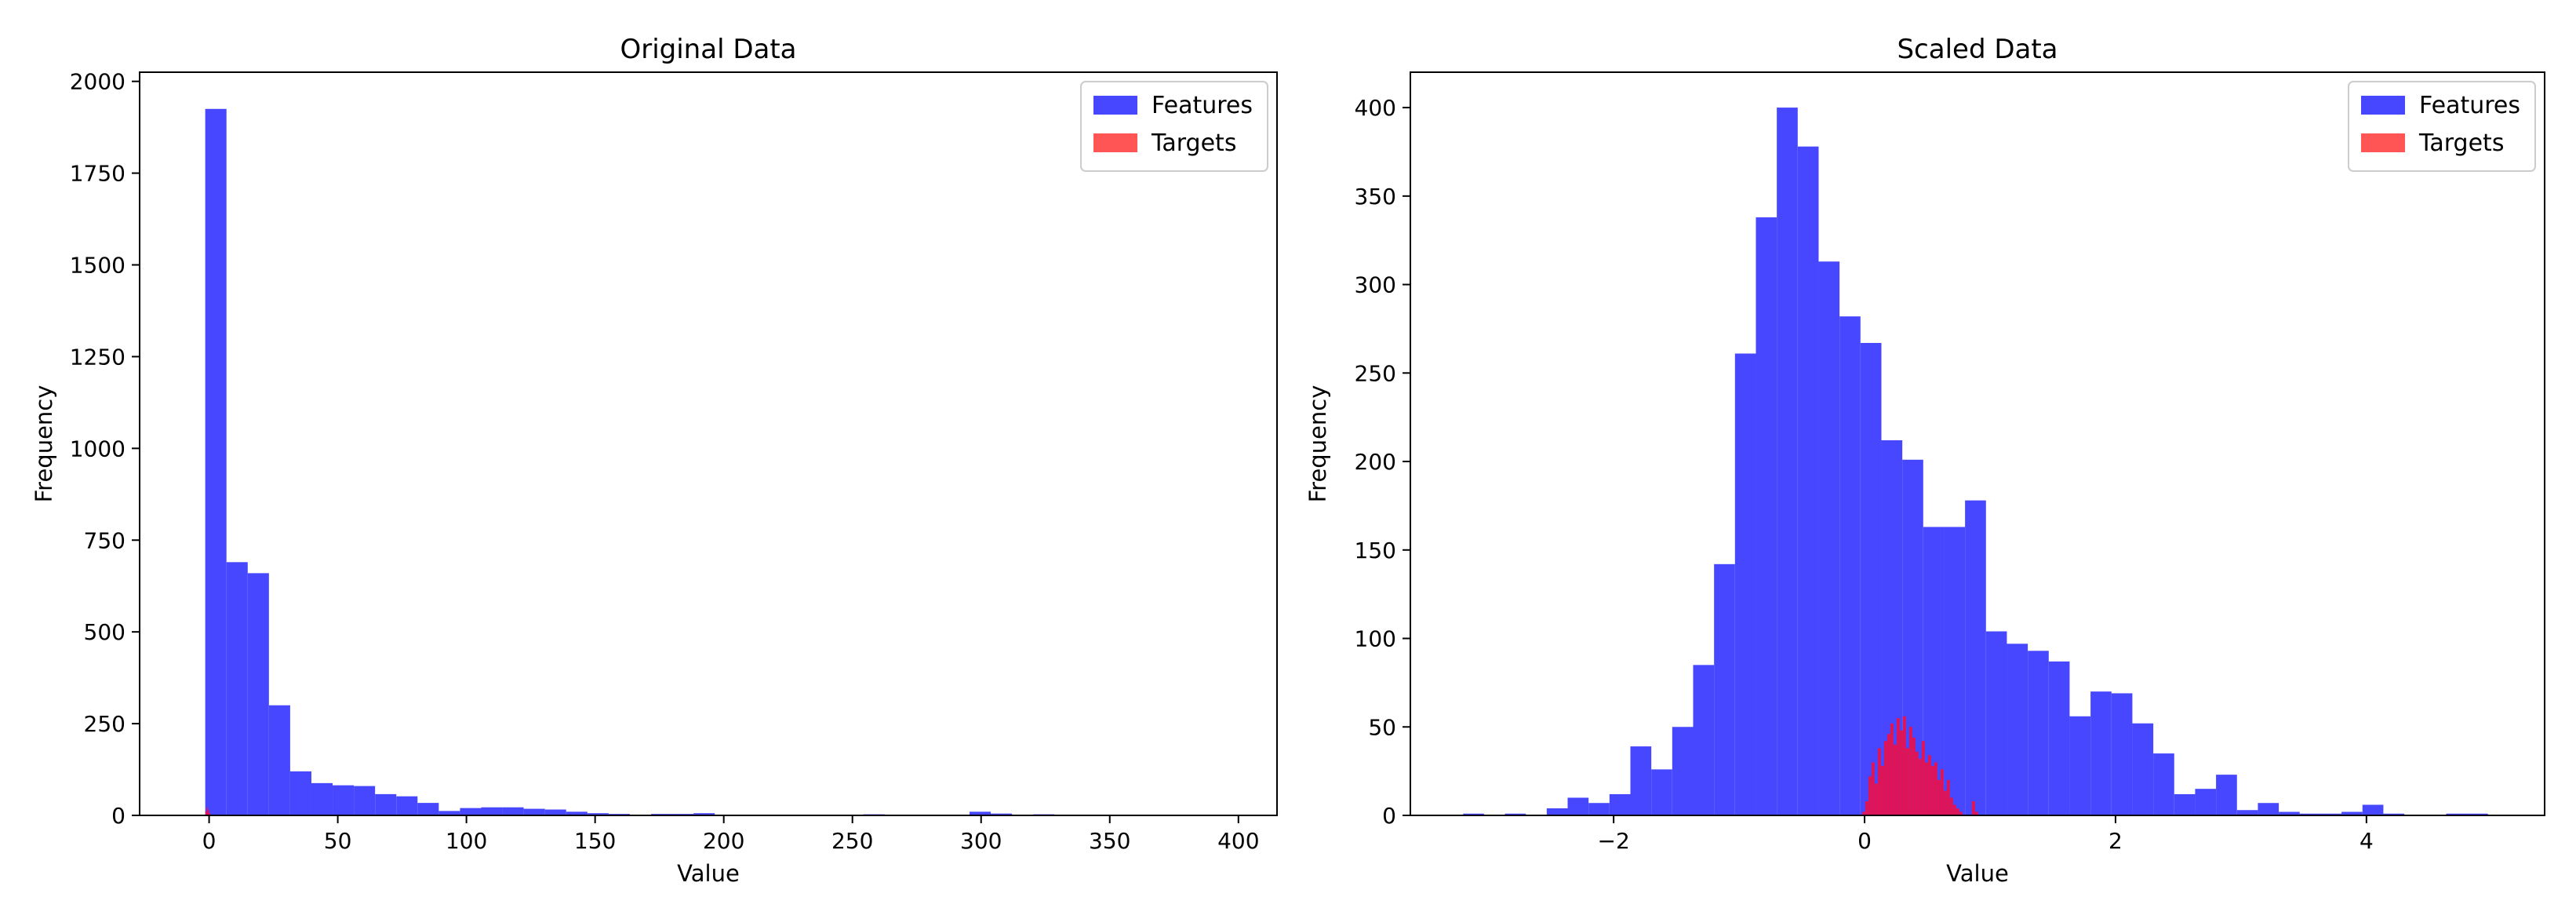  I want to click on chart-title: Scaled Data, so click(1978, 49).